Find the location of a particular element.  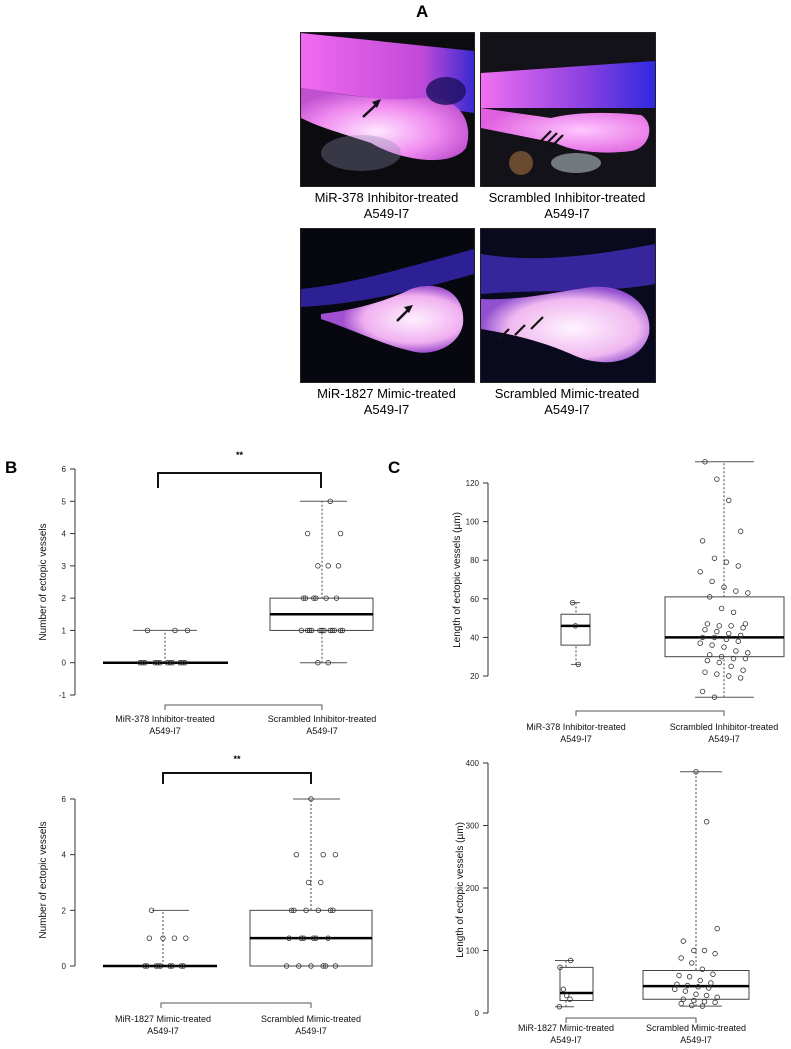

photo-scrambled-inhibitor is located at coordinates (568, 109).